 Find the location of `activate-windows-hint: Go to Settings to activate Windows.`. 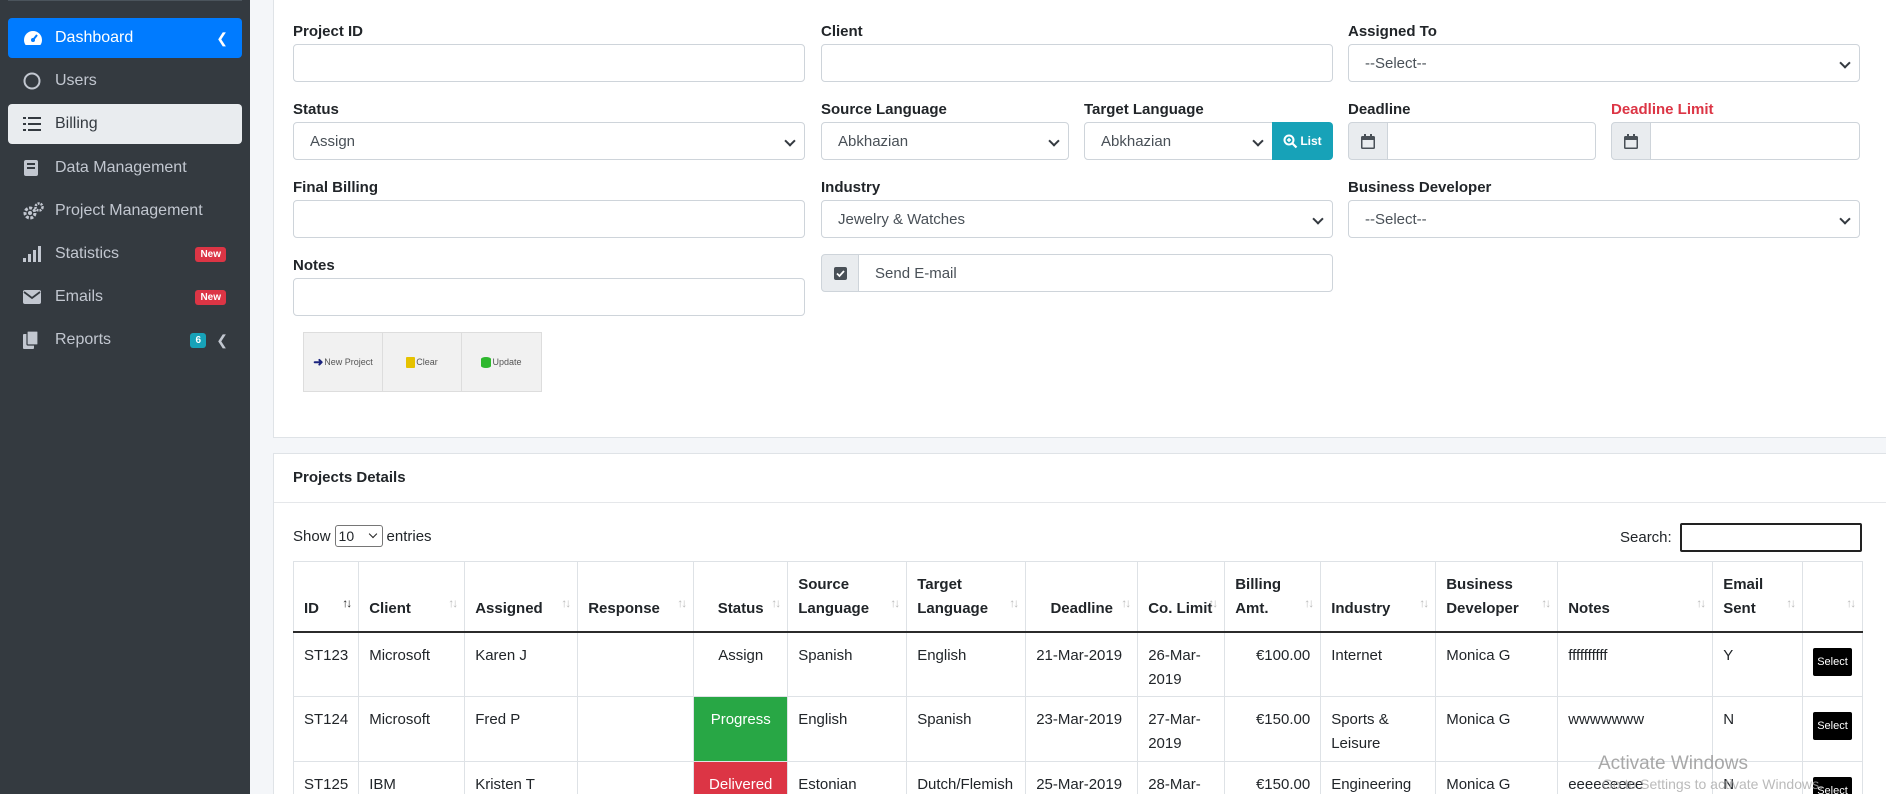

activate-windows-hint: Go to Settings to activate Windows. is located at coordinates (1712, 784).